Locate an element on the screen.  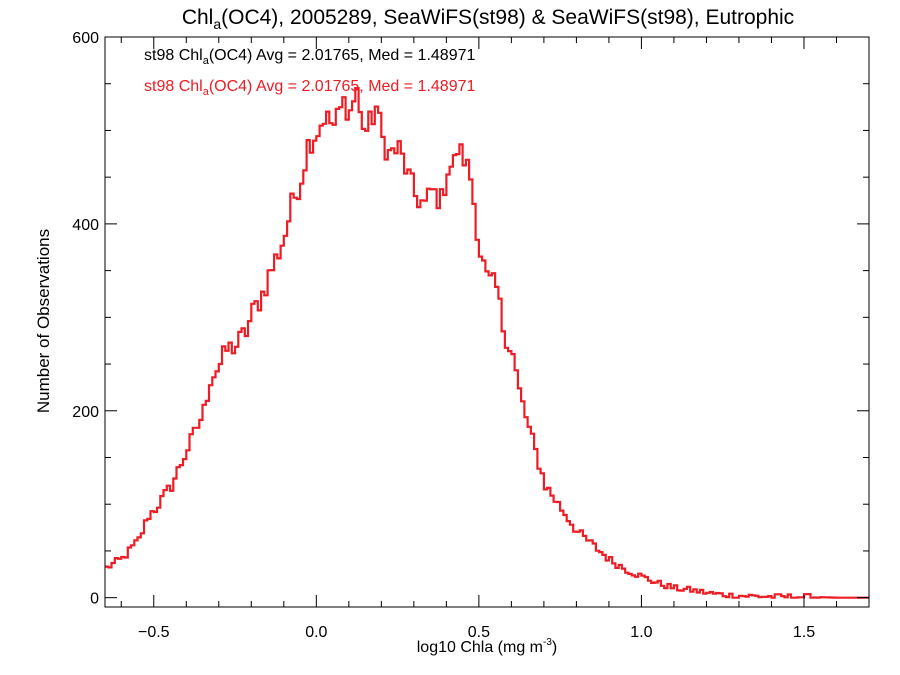
y-tick-label: 0 is located at coordinates (94, 599).